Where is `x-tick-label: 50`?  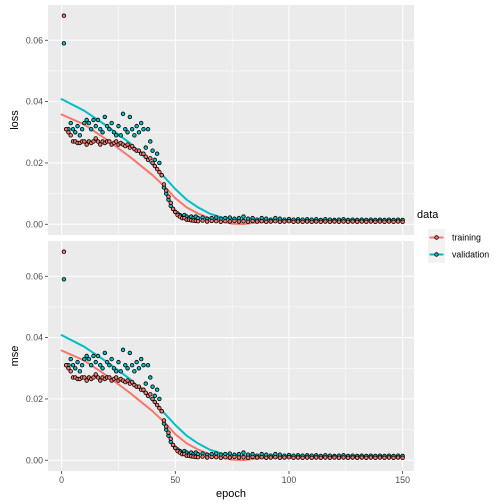 x-tick-label: 50 is located at coordinates (175, 480).